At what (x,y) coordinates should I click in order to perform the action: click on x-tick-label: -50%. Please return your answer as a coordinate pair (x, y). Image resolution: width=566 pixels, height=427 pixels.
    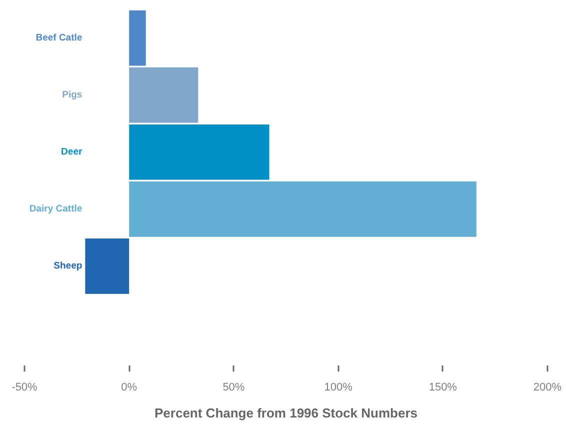
    Looking at the image, I should click on (25, 388).